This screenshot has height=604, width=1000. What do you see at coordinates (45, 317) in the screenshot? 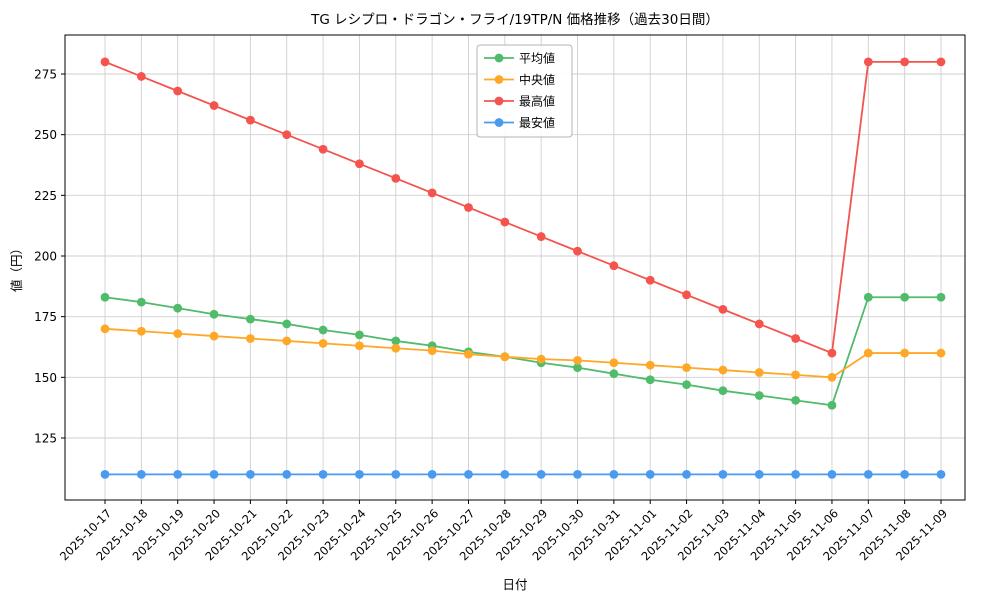
I see `y-tick-label: 175` at bounding box center [45, 317].